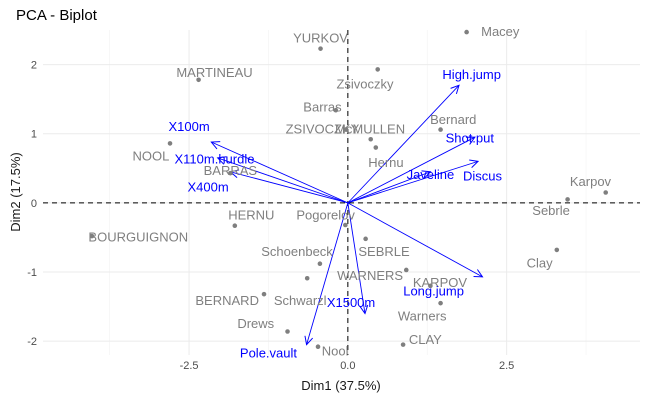 This screenshot has height=403, width=647. I want to click on point-schwarzl, so click(307, 278).